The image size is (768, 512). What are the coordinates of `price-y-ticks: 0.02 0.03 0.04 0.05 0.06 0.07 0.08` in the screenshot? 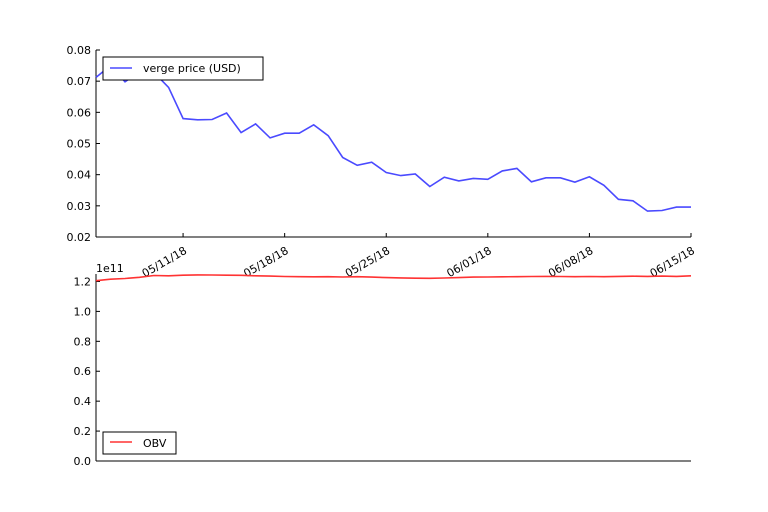 It's located at (83, 144).